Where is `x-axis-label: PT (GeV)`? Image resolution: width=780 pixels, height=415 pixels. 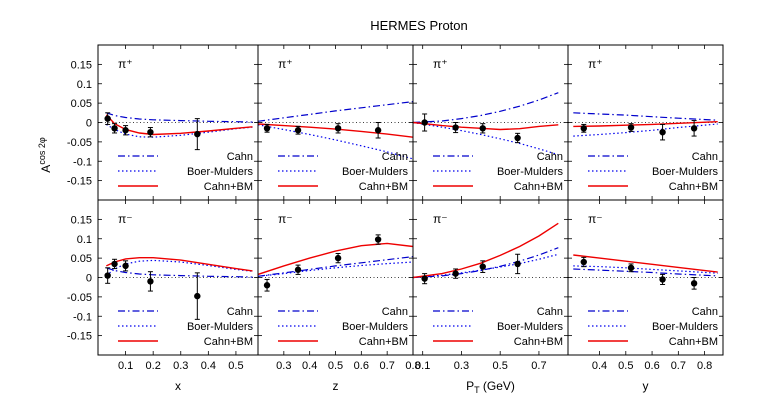
x-axis-label: PT (GeV) is located at coordinates (490, 387).